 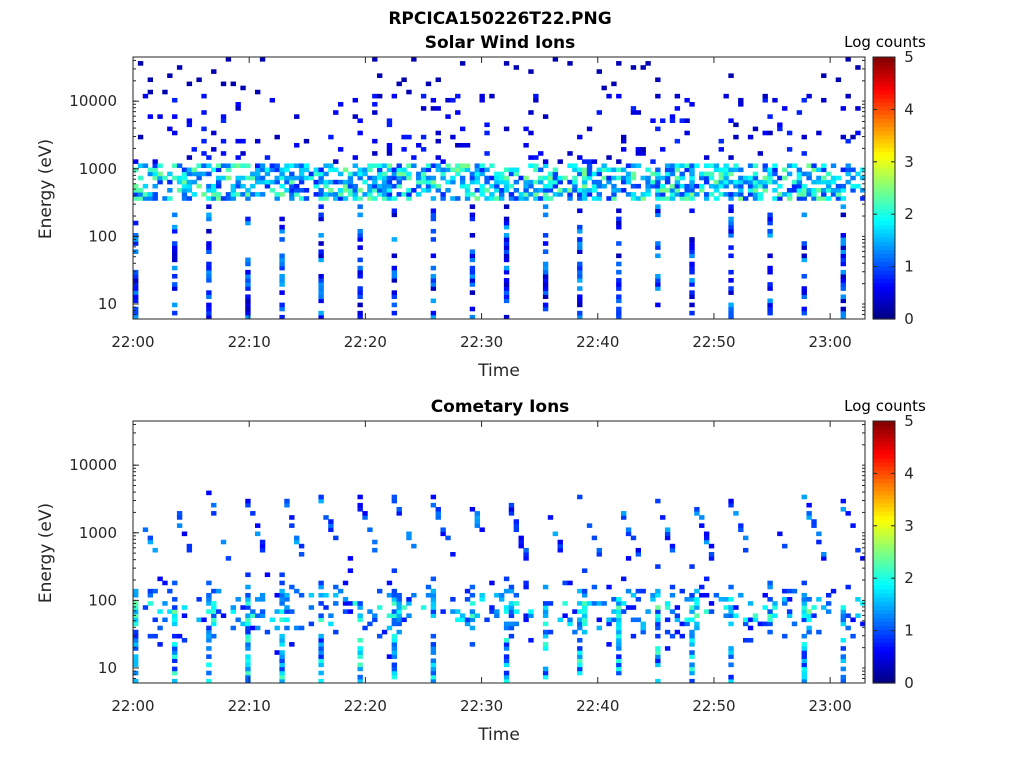 I want to click on colorbar-tick-label: 2, so click(x=909, y=578).